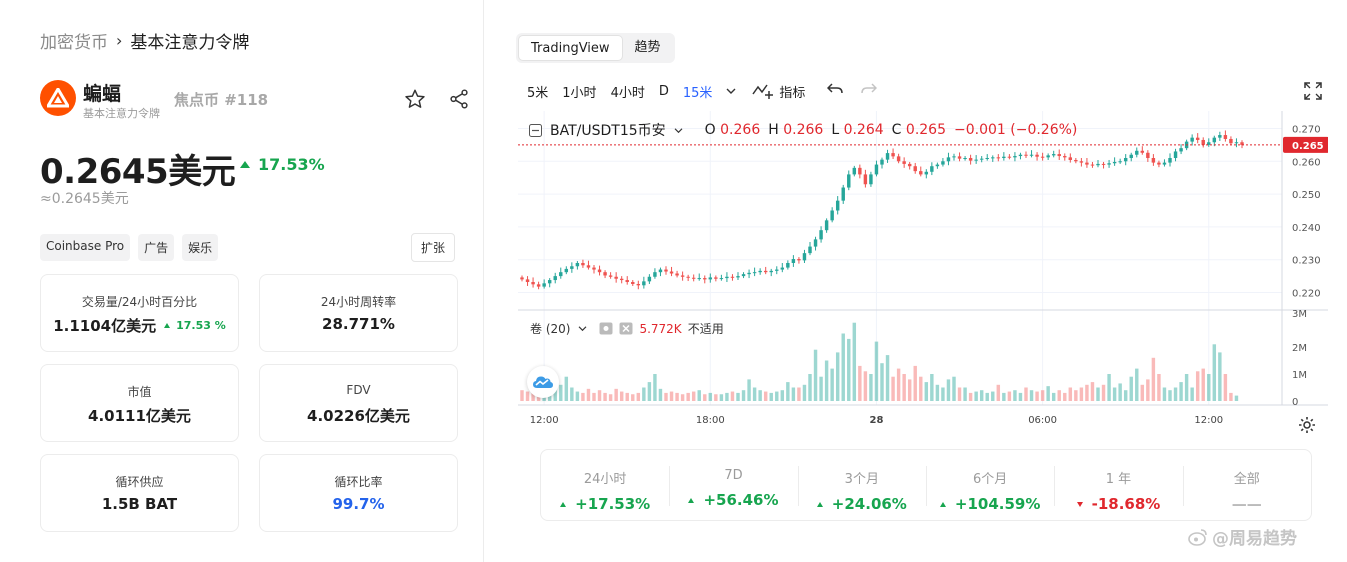  Describe the element at coordinates (74, 43) in the screenshot. I see `breadcrumb-crypto-link: 加密货币` at that location.